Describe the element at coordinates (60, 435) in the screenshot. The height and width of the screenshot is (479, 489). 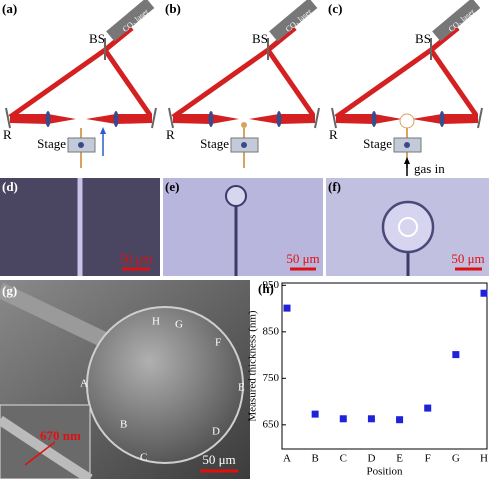
I see `thickness-label: 670 nm` at that location.